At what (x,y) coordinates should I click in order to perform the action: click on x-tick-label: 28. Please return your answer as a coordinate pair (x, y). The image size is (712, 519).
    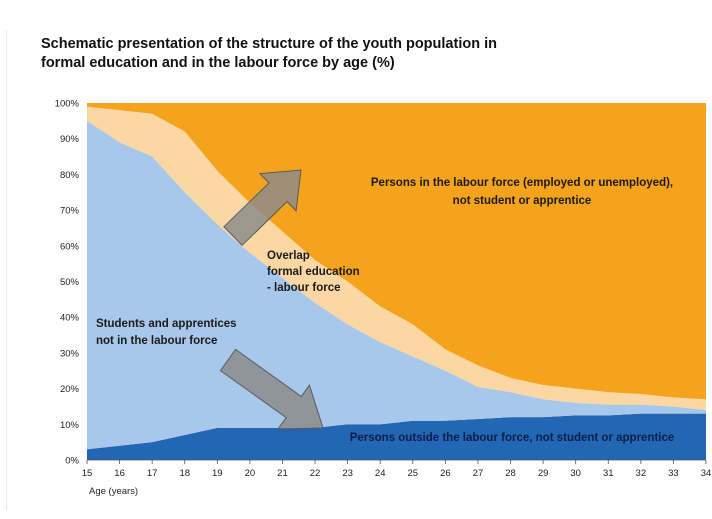
    Looking at the image, I should click on (510, 473).